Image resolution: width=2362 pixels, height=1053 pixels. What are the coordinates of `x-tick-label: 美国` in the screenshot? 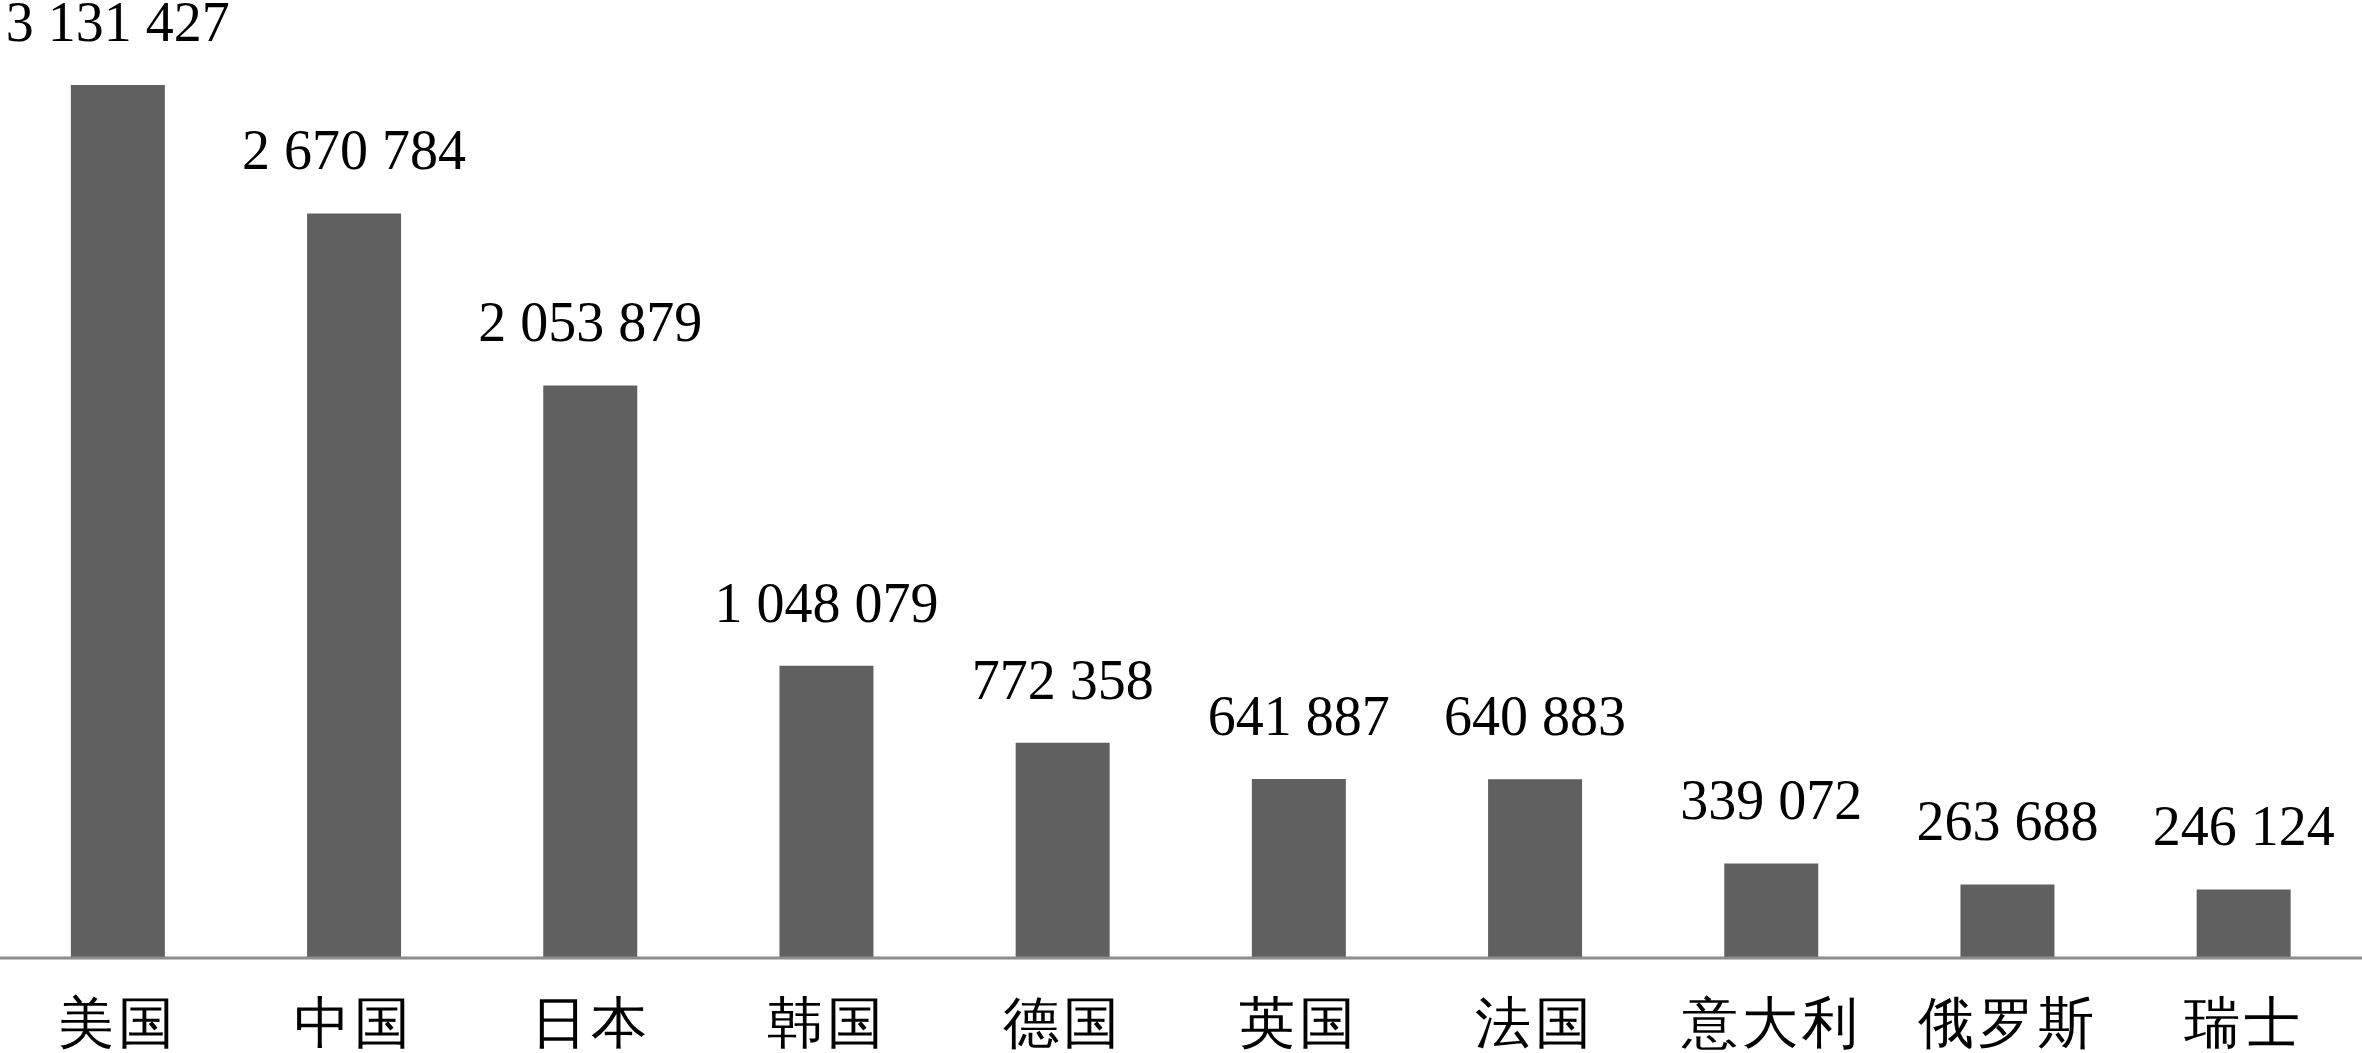 It's located at (118, 1022).